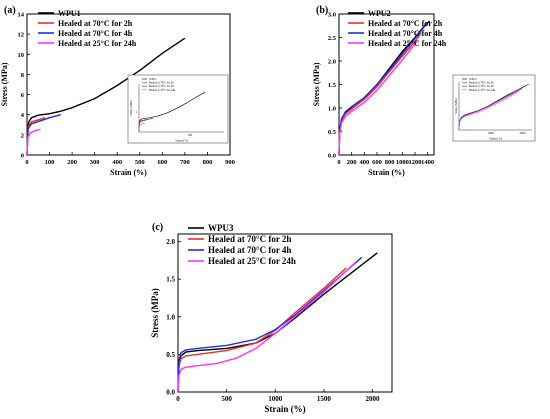 The width and height of the screenshot is (550, 419). Describe the element at coordinates (22, 135) in the screenshot. I see `y-tick-label: 2` at that location.